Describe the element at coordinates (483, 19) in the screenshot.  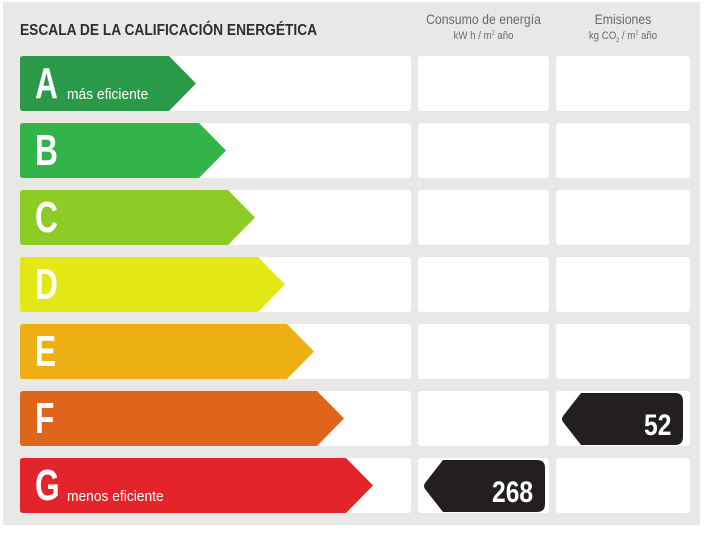
I see `consumo-label: Consumo de energía` at that location.